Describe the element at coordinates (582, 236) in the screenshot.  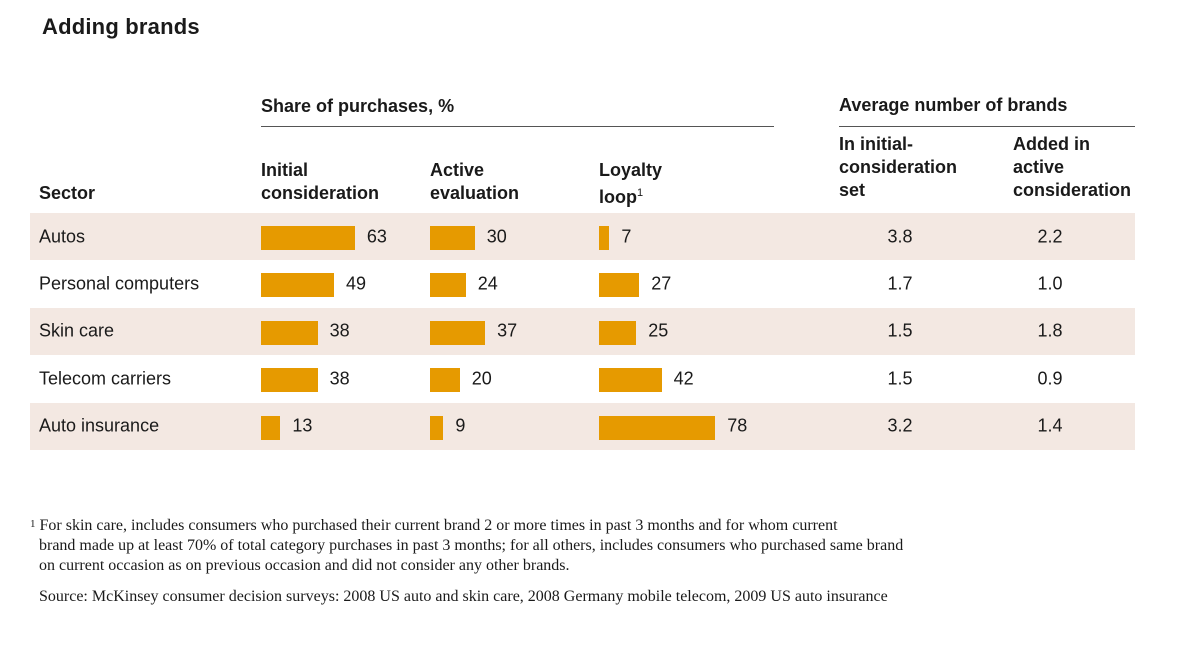
I see `table-row: Autos 63 30 7 3.8 2.2` at that location.